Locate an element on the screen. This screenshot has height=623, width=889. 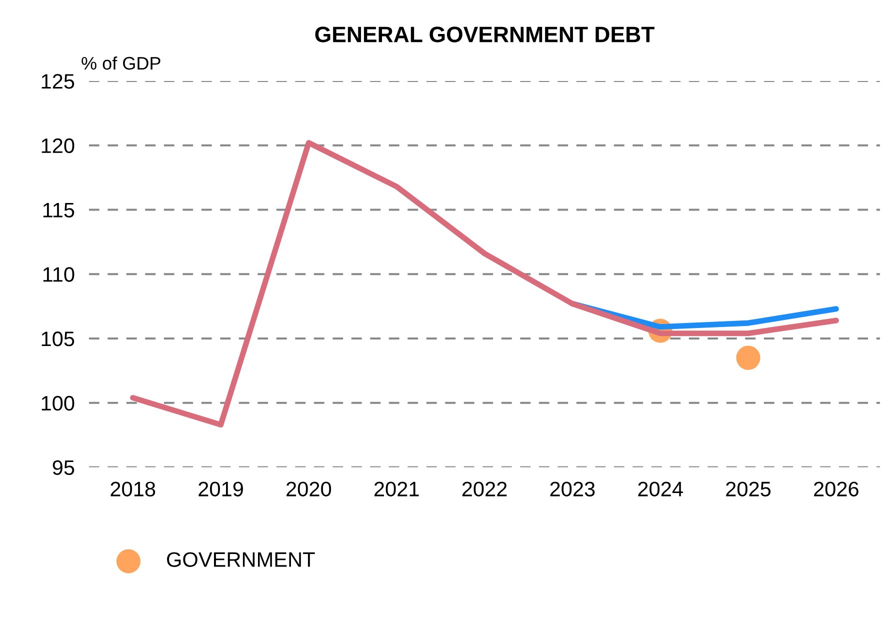
x-tick-label: 2023 is located at coordinates (572, 489).